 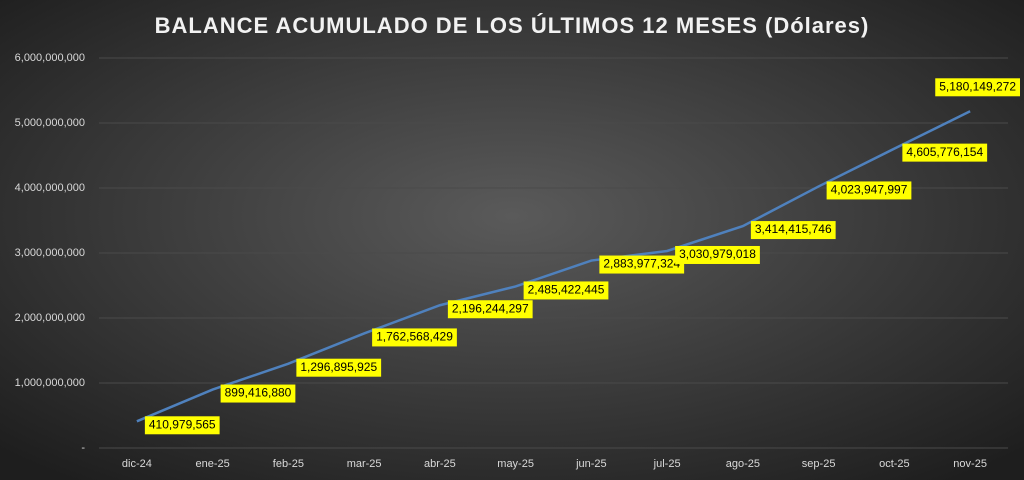 What do you see at coordinates (83, 448) in the screenshot?
I see `y-tick-label: -` at bounding box center [83, 448].